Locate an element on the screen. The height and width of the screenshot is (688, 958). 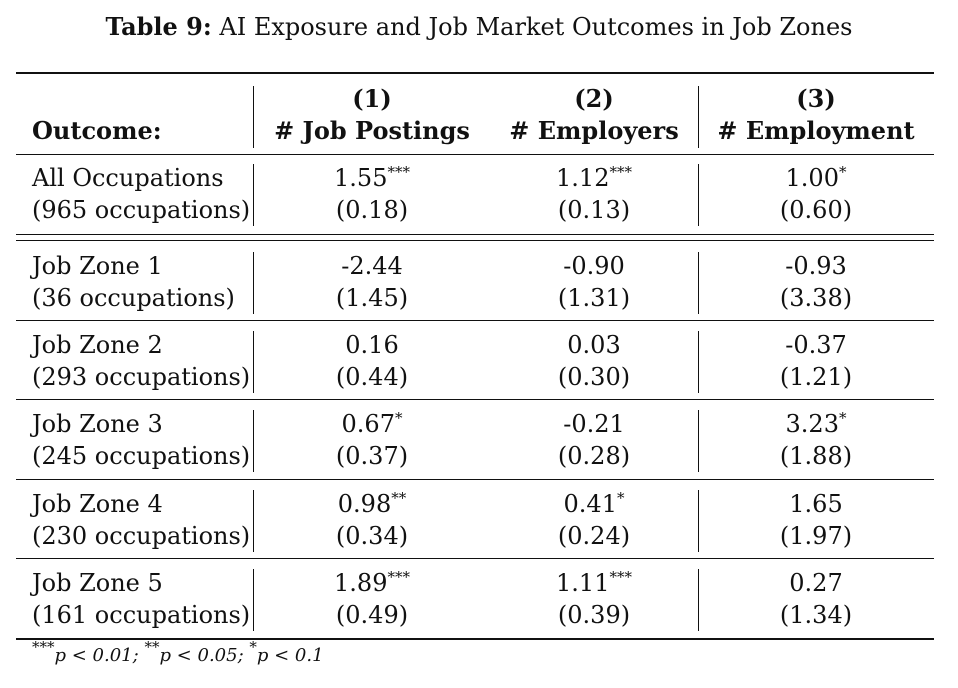
coefficient-cell: -0.93 is located at coordinates (816, 266).